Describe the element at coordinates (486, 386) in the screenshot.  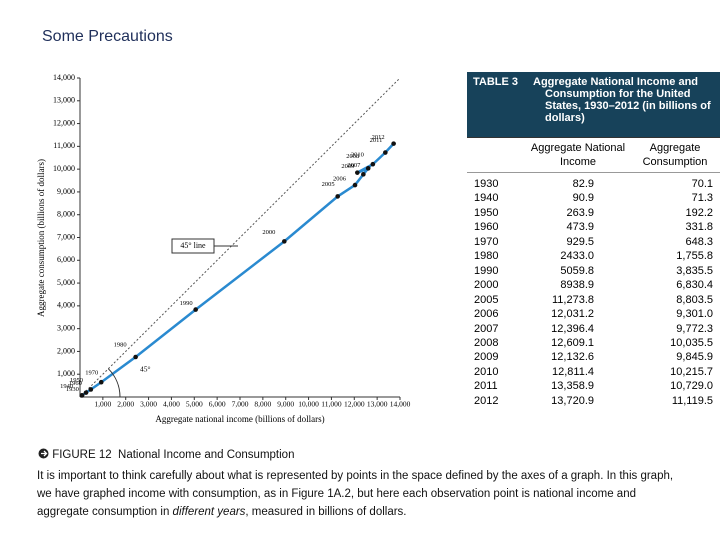
I see `row-label: 2011` at that location.